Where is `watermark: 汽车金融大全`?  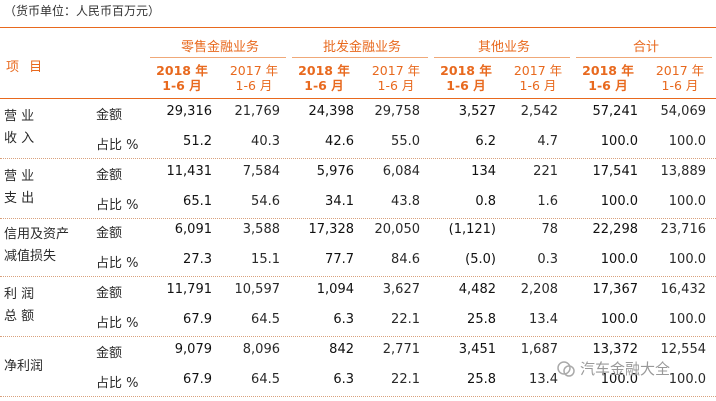
watermark: 汽车金融大全 is located at coordinates (613, 368).